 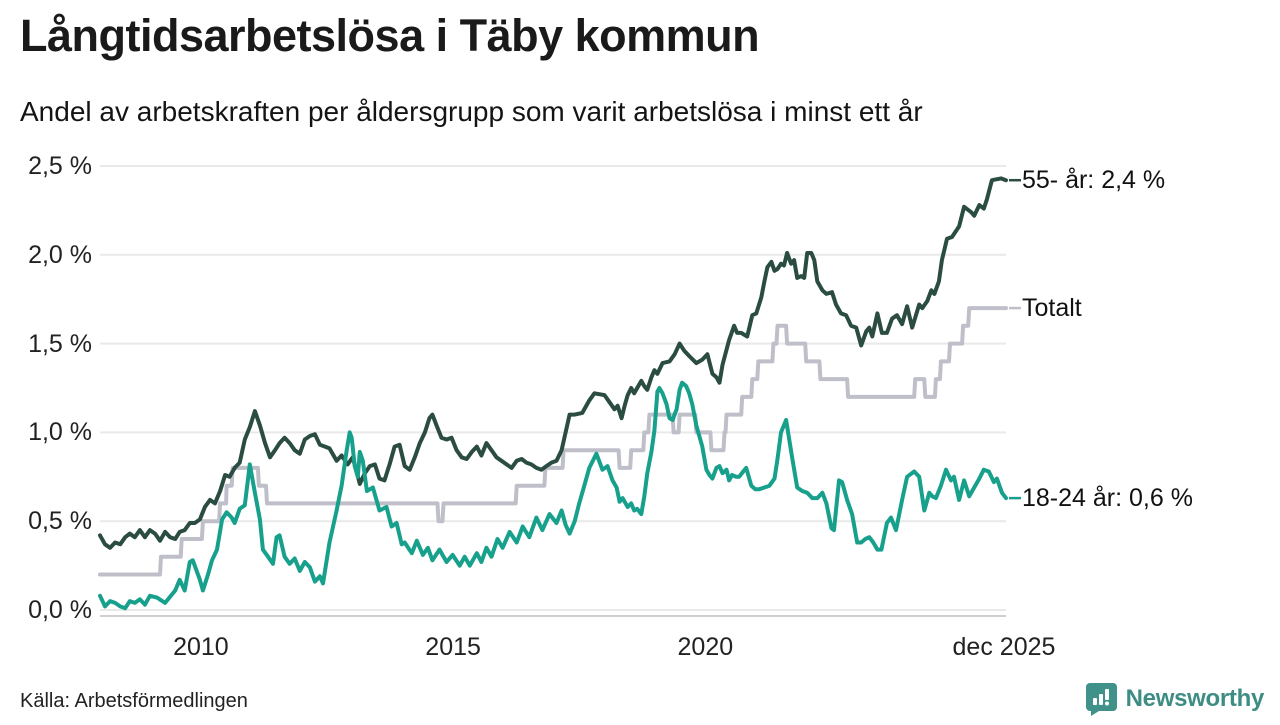 What do you see at coordinates (1101, 699) in the screenshot?
I see `newsworthy-bubble-chart-icon` at bounding box center [1101, 699].